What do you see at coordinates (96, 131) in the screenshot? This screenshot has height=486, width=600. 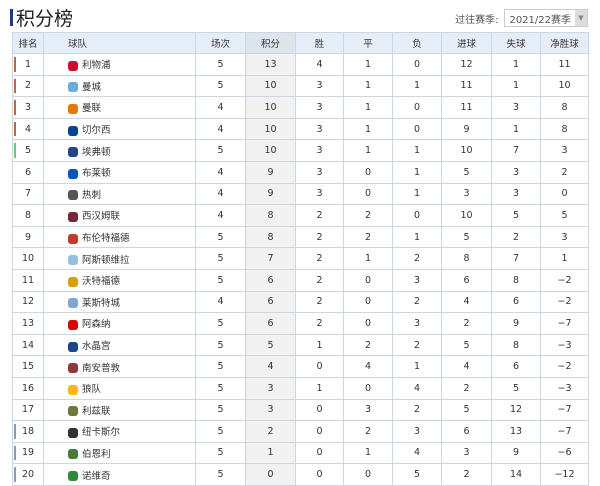 I see `team-name: 切尔西` at bounding box center [96, 131].